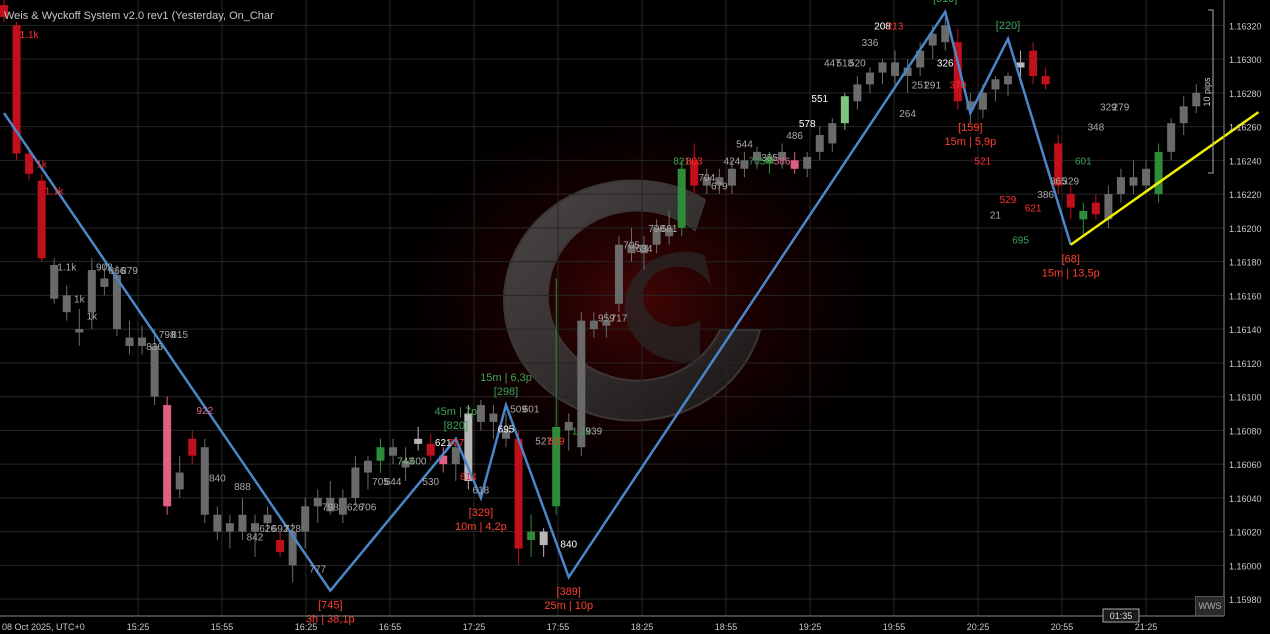 This screenshot has height=634, width=1270. What do you see at coordinates (104, 268) in the screenshot?
I see `volume-label: 902` at bounding box center [104, 268].